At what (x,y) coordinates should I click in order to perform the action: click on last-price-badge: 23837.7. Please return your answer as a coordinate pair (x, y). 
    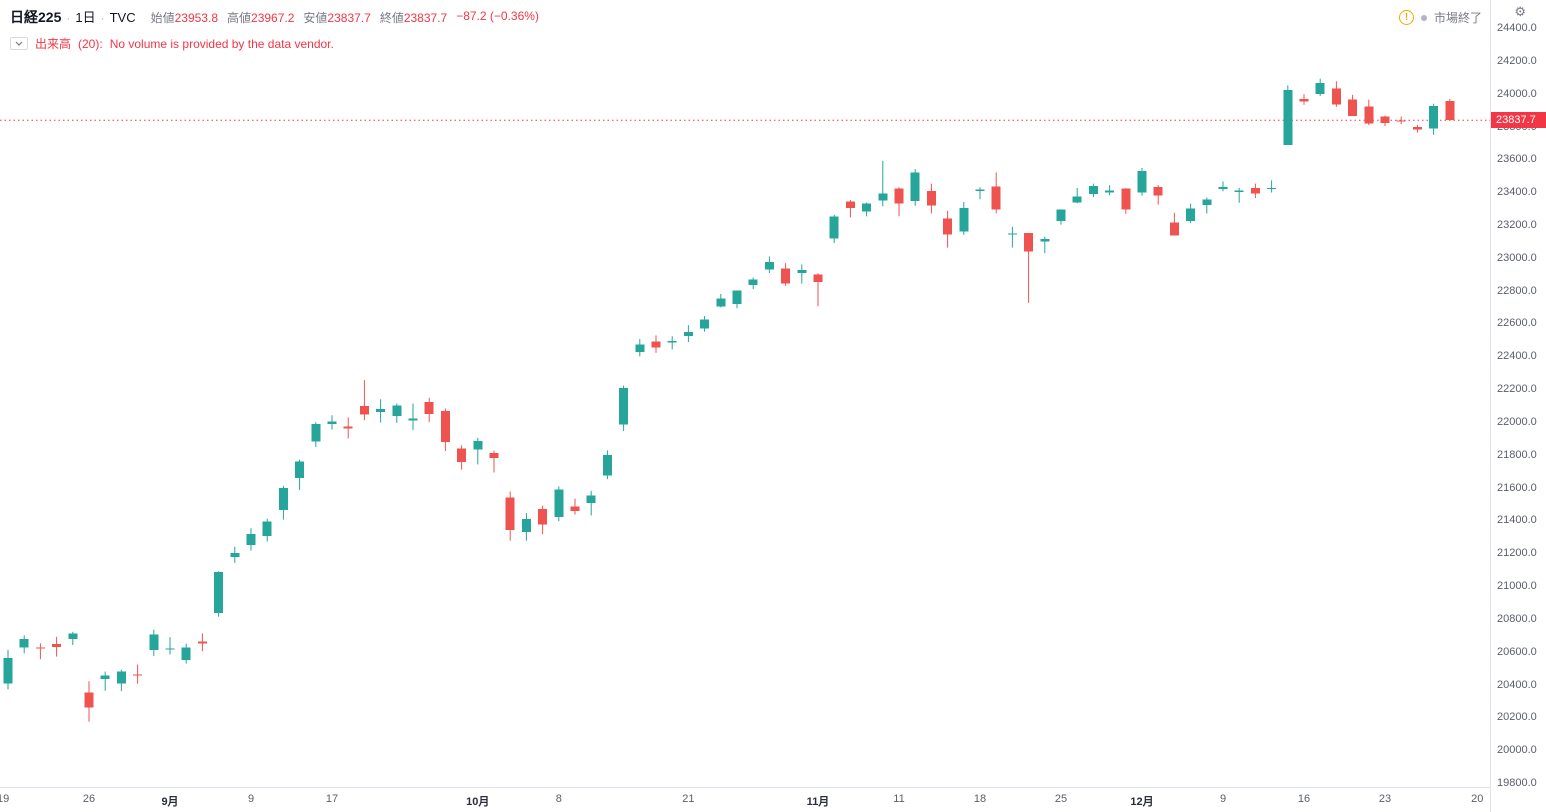
    Looking at the image, I should click on (1518, 120).